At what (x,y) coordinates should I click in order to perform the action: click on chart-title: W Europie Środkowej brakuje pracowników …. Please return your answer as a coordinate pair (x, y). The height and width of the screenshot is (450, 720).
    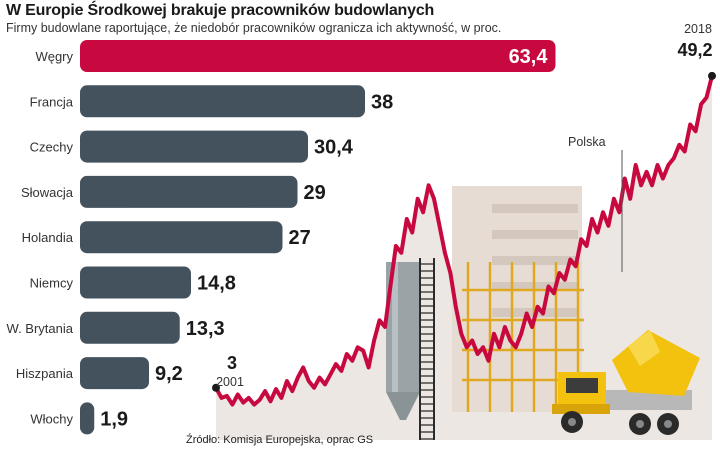
    Looking at the image, I should click on (220, 10).